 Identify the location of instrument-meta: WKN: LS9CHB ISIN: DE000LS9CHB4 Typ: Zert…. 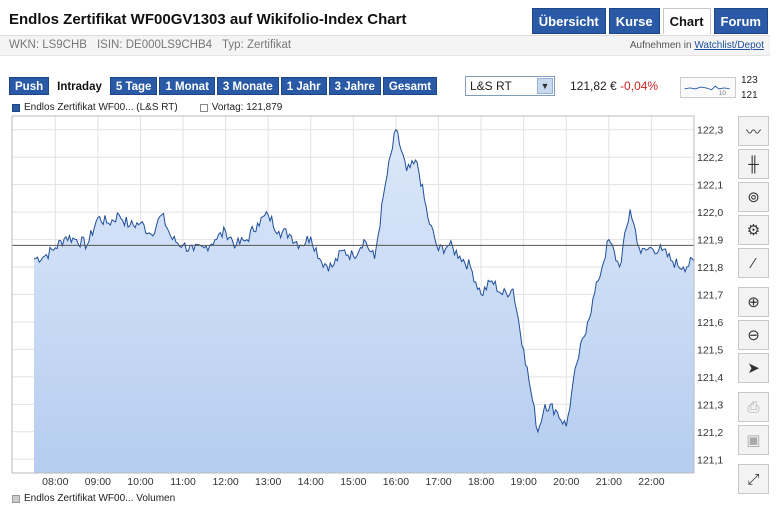
(150, 45).